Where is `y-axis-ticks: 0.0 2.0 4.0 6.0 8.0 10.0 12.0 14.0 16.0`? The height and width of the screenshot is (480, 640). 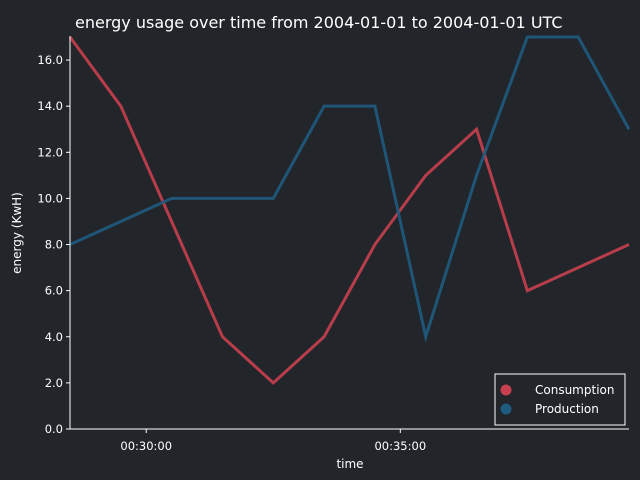
y-axis-ticks: 0.0 2.0 4.0 6.0 8.0 10.0 12.0 14.0 16.0 is located at coordinates (53, 244).